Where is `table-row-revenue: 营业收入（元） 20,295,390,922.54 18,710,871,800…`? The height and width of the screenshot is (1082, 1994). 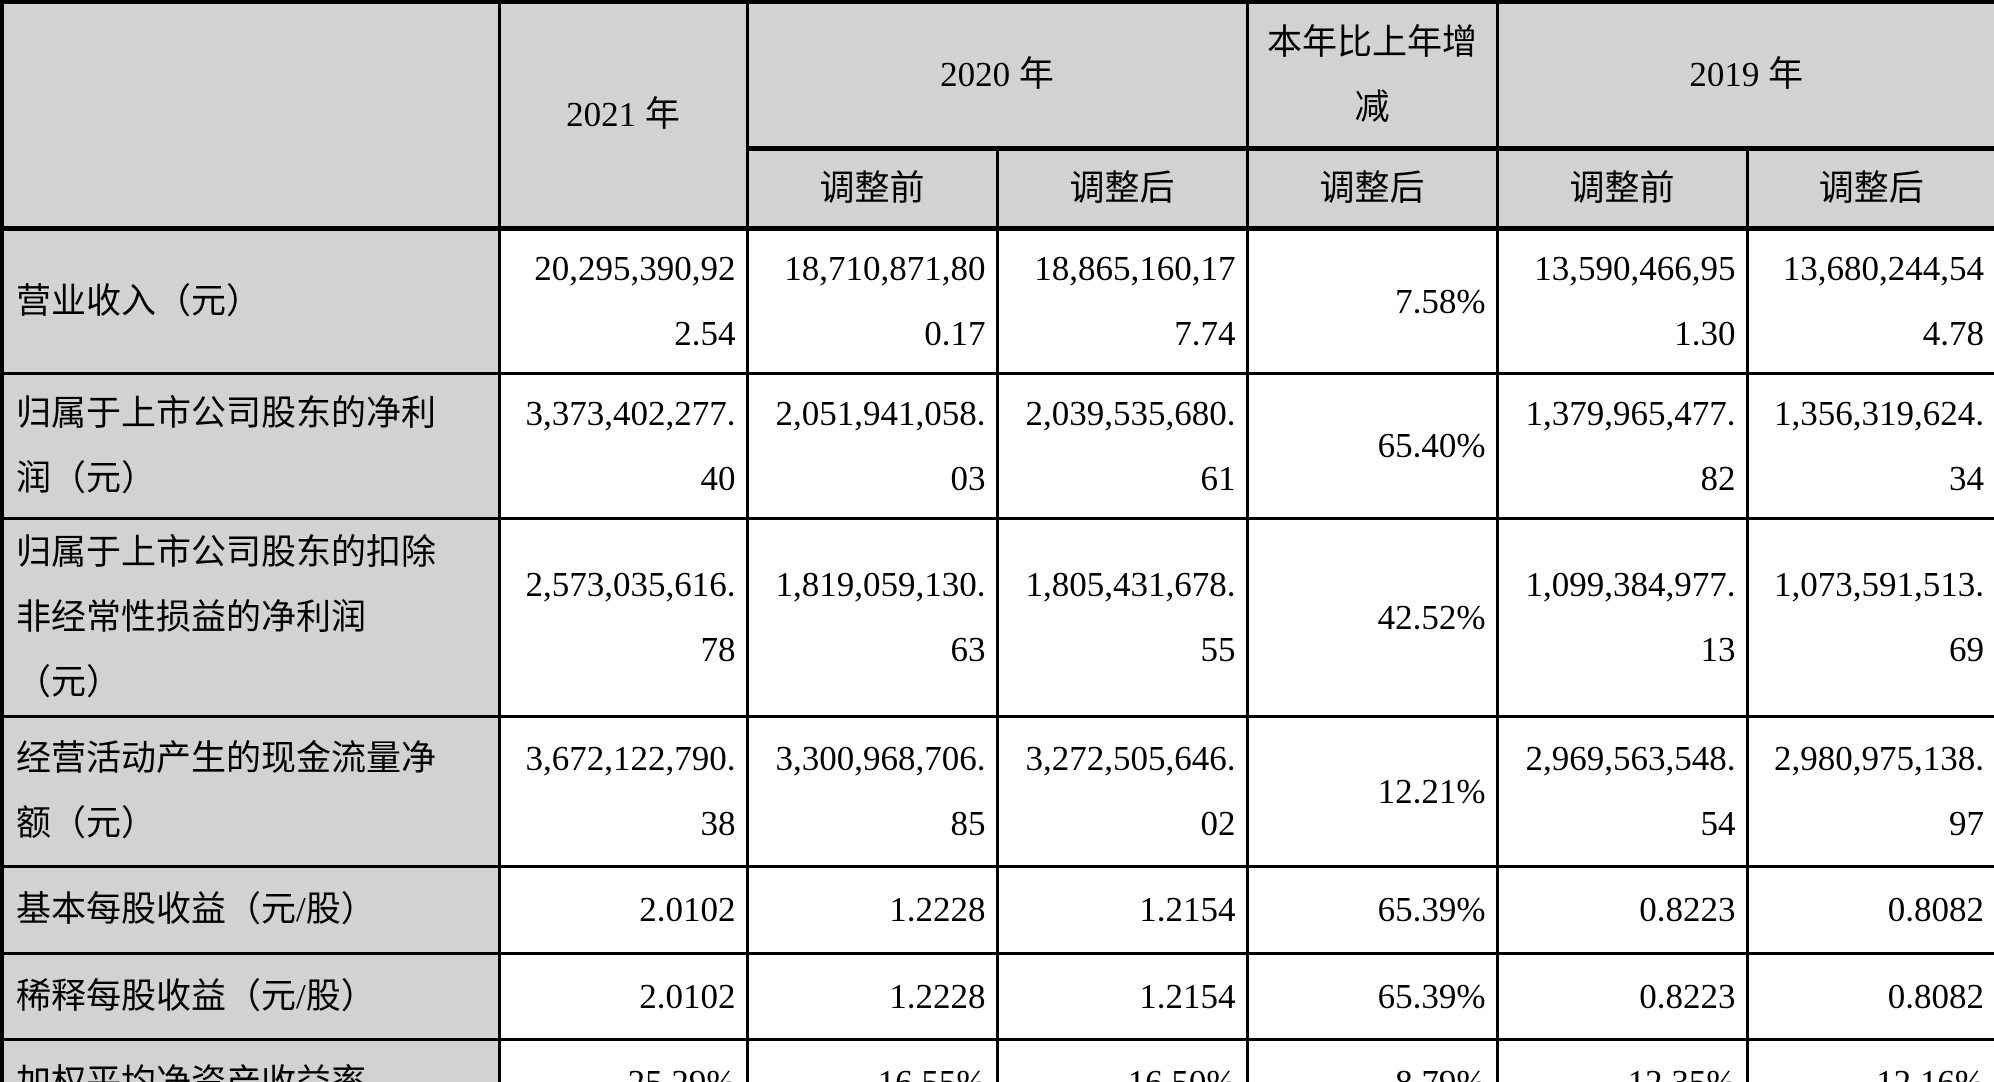 table-row-revenue: 营业收入（元） 20,295,390,922.54 18,710,871,800… is located at coordinates (997, 300).